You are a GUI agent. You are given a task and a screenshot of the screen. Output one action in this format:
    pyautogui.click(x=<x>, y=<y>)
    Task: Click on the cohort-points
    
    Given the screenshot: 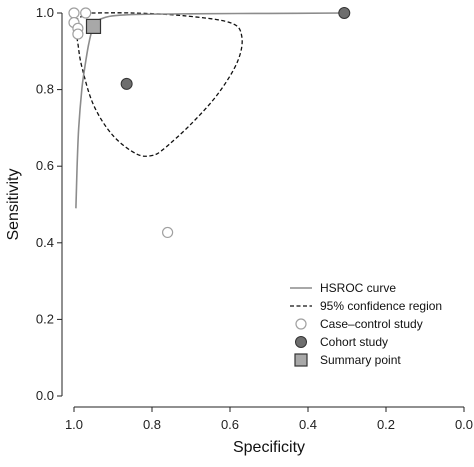 What is the action you would take?
    pyautogui.click(x=235, y=48)
    